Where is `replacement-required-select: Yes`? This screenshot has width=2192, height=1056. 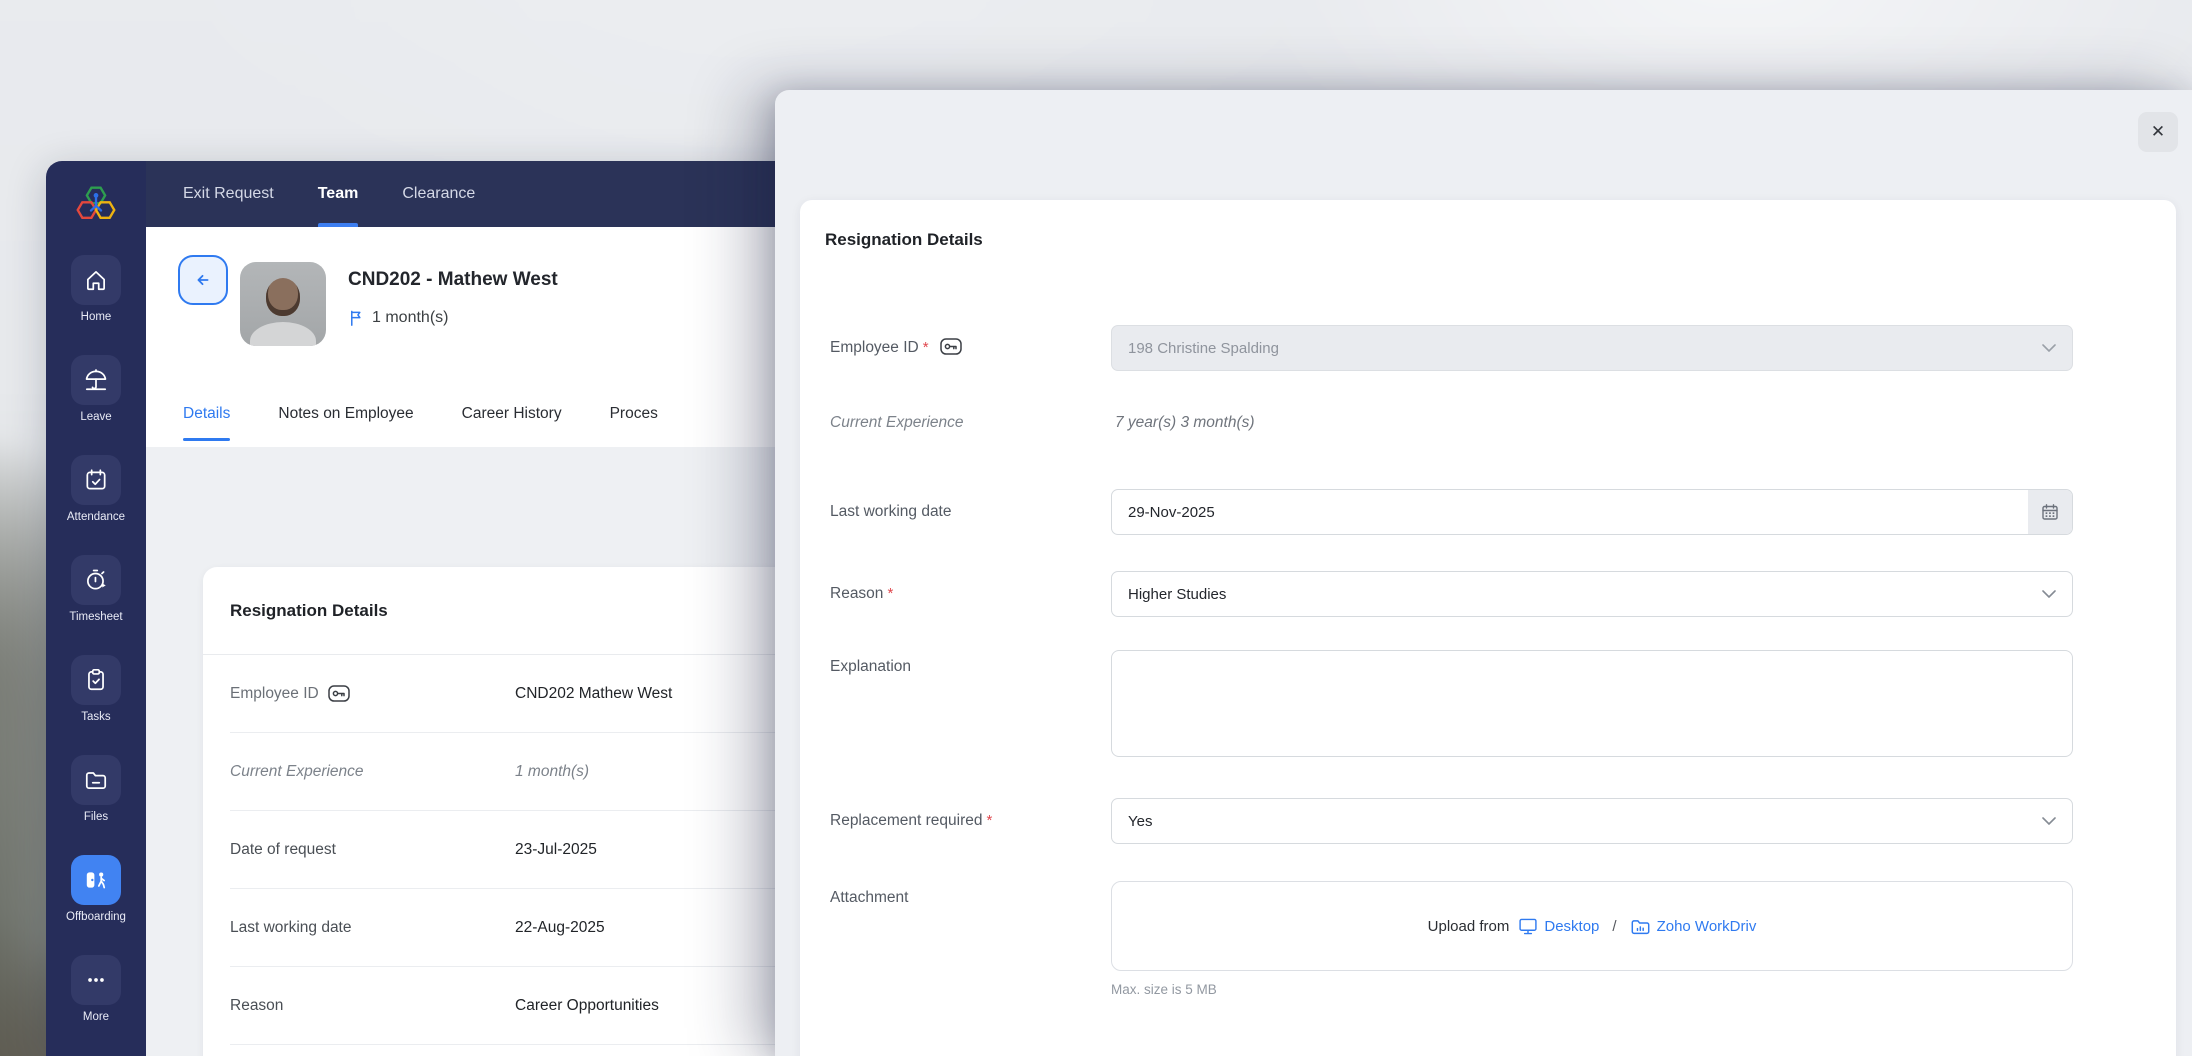
replacement-required-select: Yes is located at coordinates (1592, 821).